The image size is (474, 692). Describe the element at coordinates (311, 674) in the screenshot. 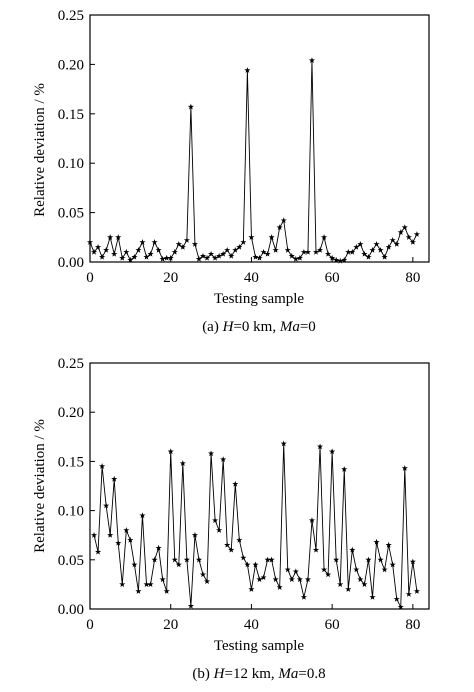

I see `caption-ma-value: =0.8` at that location.